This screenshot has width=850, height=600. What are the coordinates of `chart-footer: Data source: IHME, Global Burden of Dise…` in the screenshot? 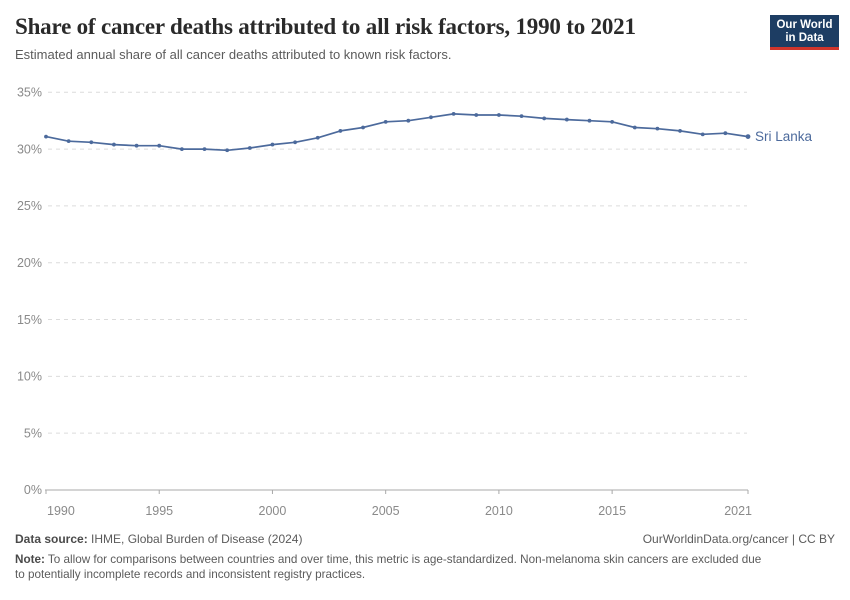 It's located at (425, 557).